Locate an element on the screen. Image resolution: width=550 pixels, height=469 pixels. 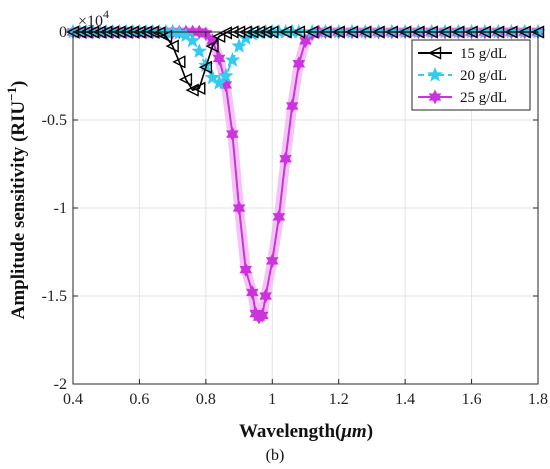
y-axis-title: Amplitude sensitivity (RIU−1) is located at coordinates (16, 200).